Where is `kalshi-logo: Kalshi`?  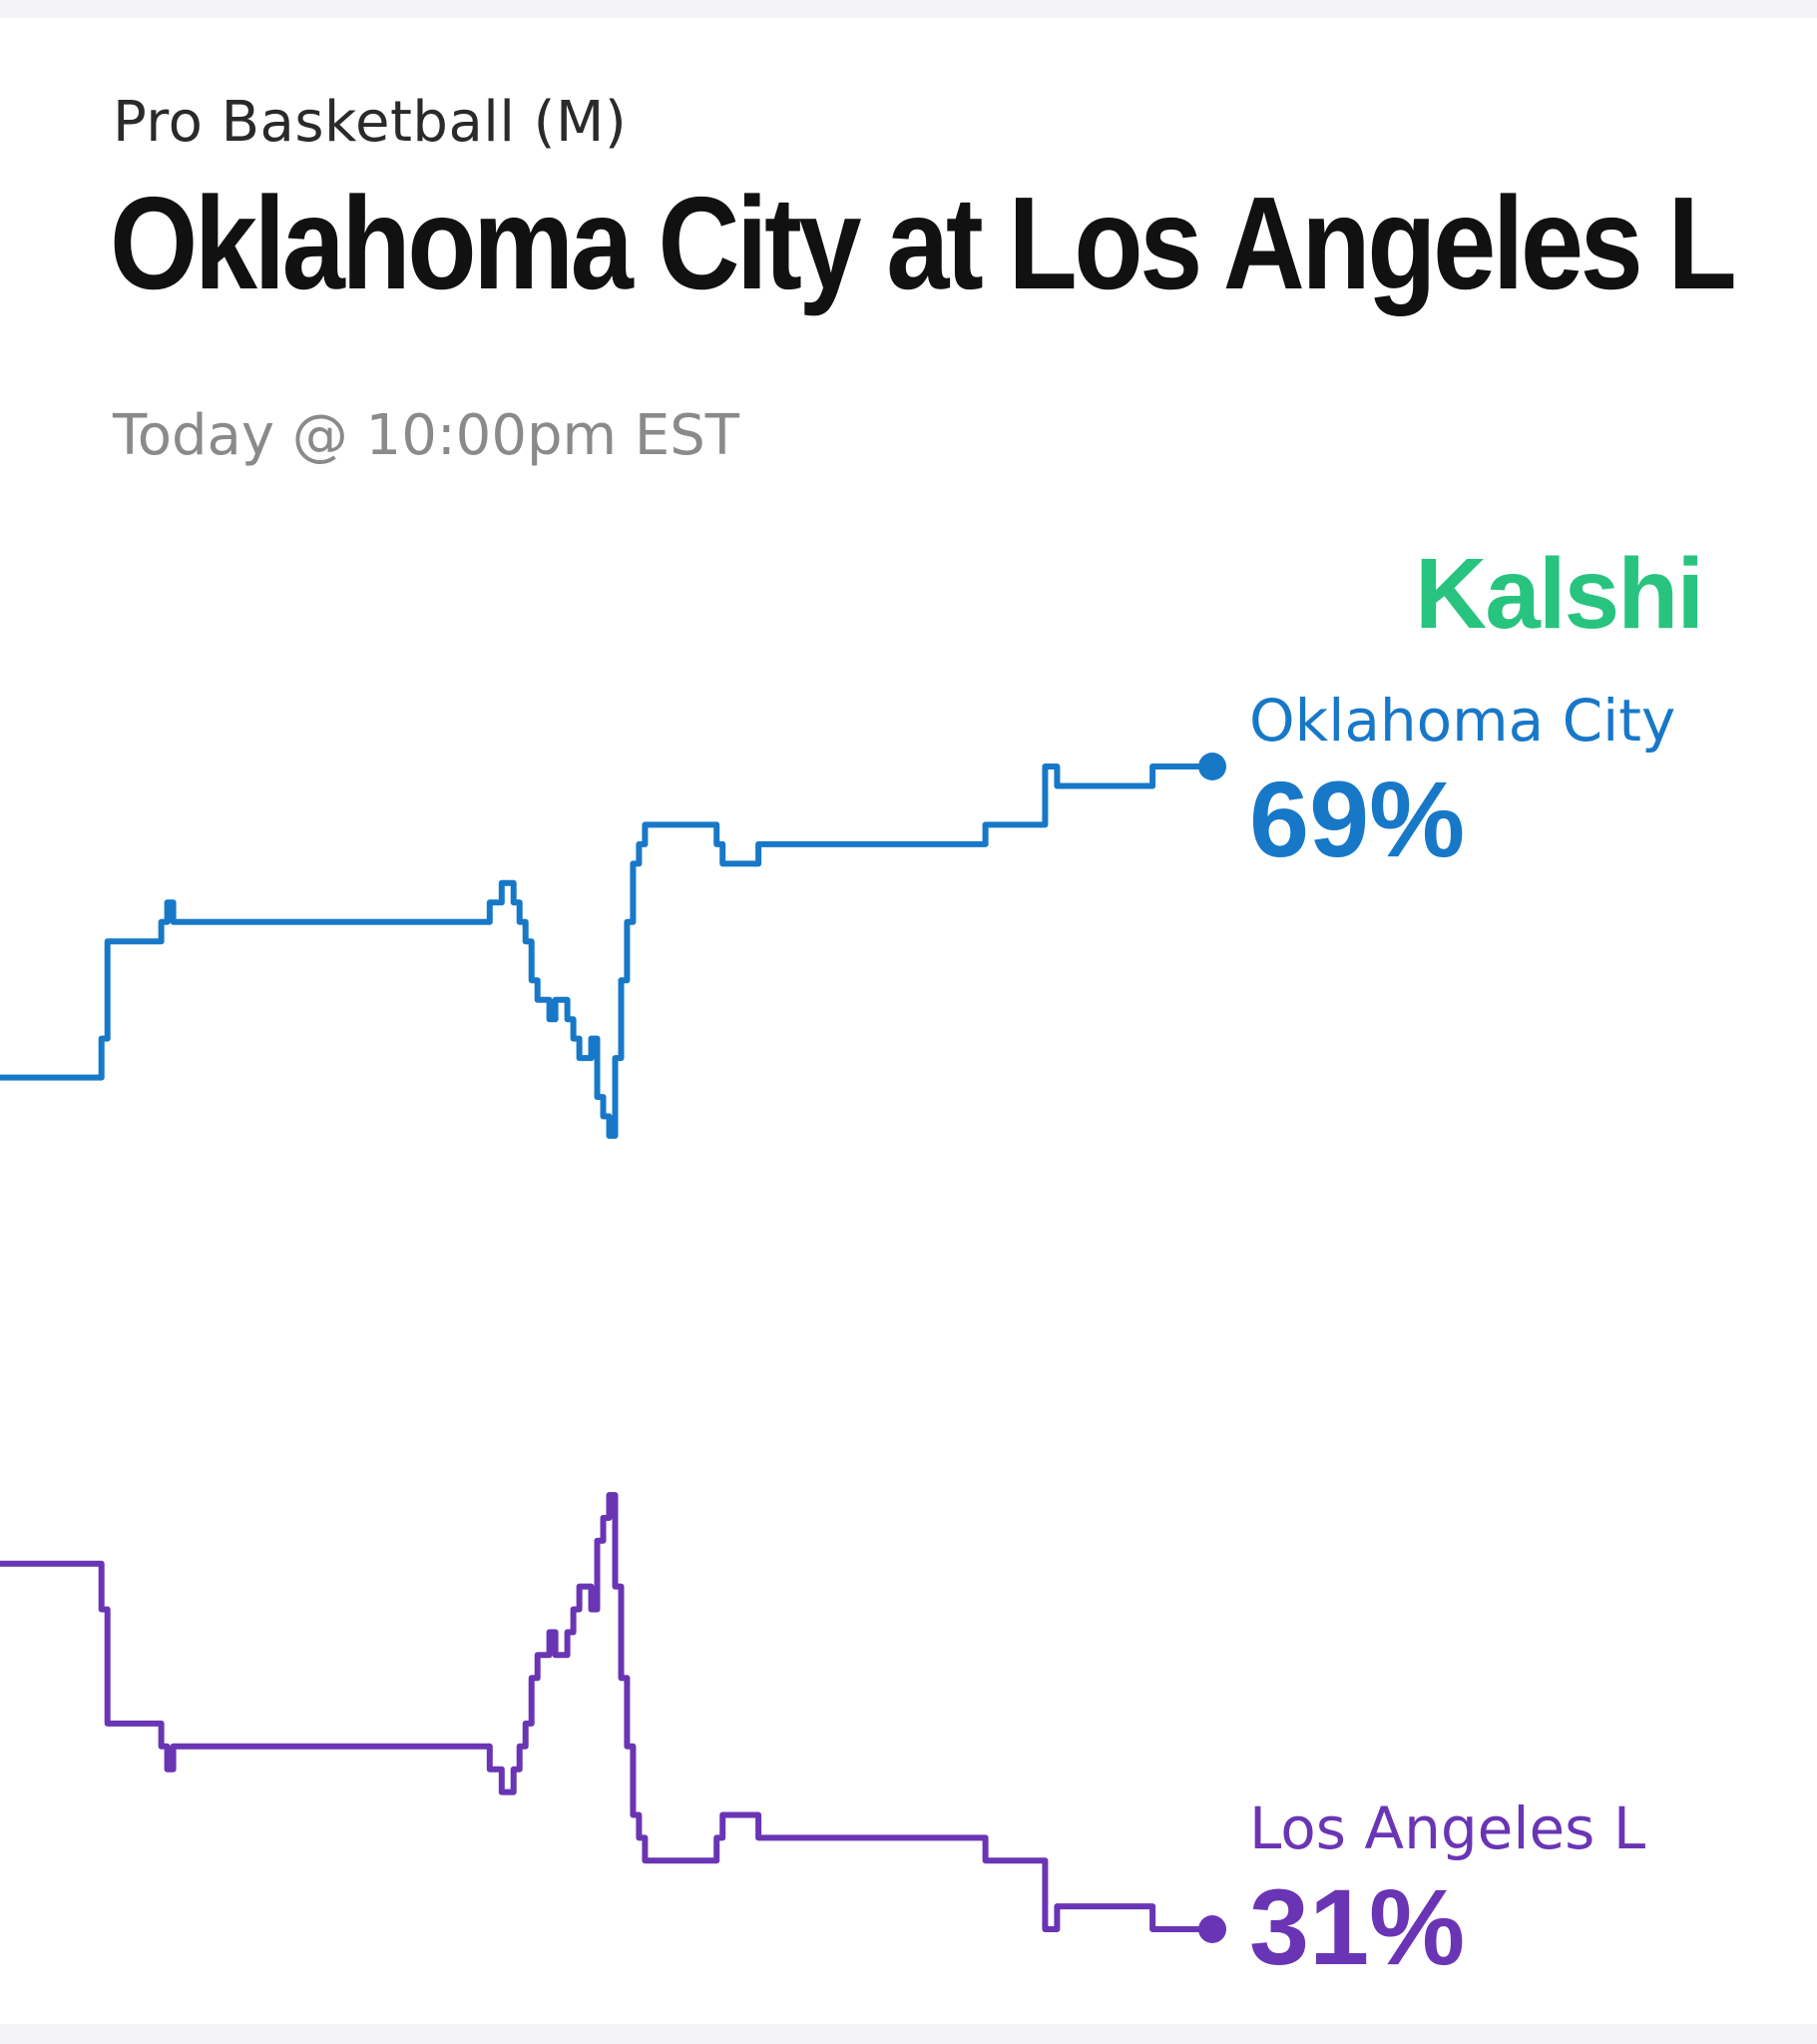 kalshi-logo: Kalshi is located at coordinates (1559, 594).